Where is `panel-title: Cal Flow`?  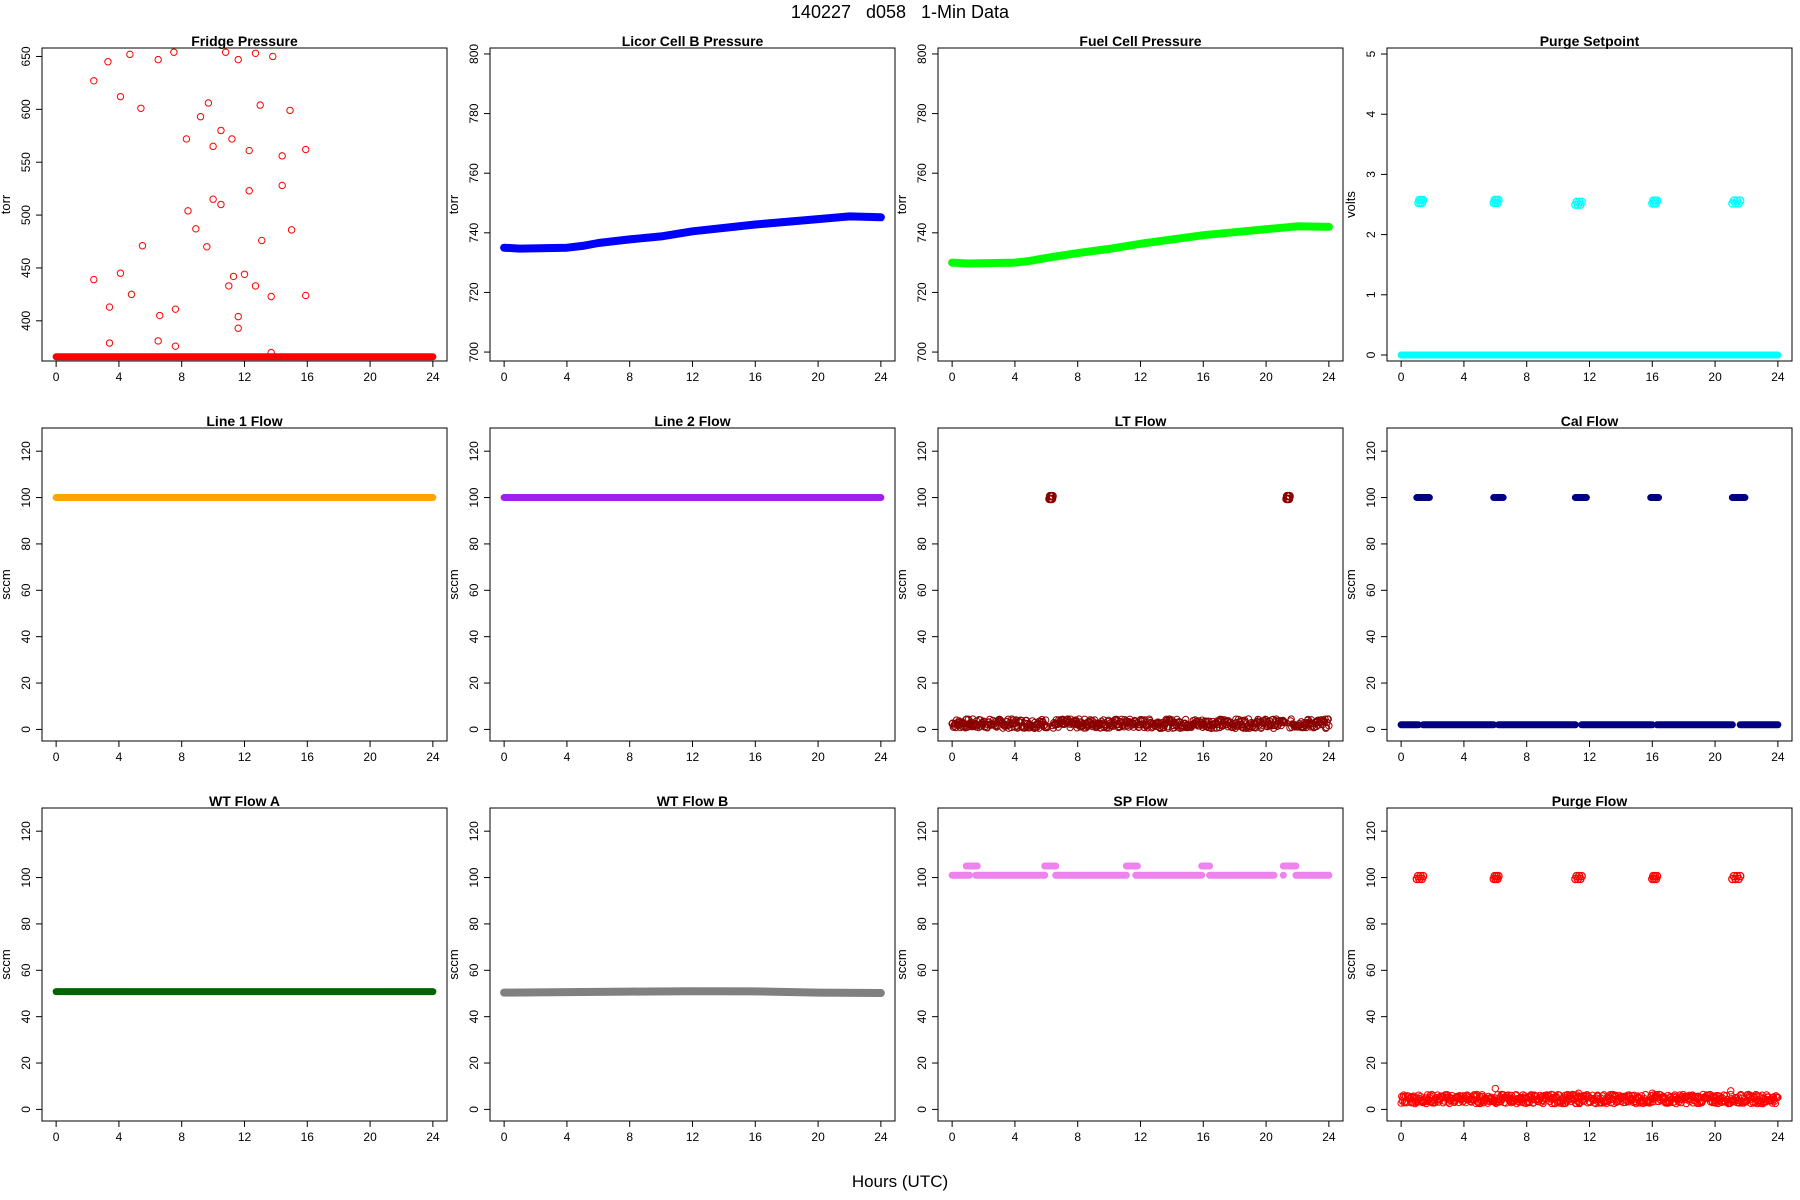 panel-title: Cal Flow is located at coordinates (1590, 421).